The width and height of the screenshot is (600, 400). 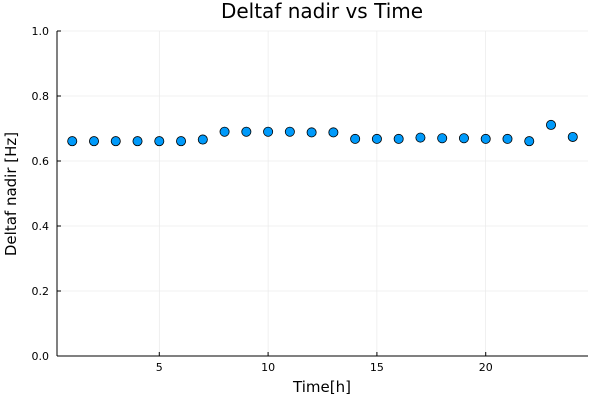 What do you see at coordinates (41, 291) in the screenshot?
I see `y-tick-label: 0.2` at bounding box center [41, 291].